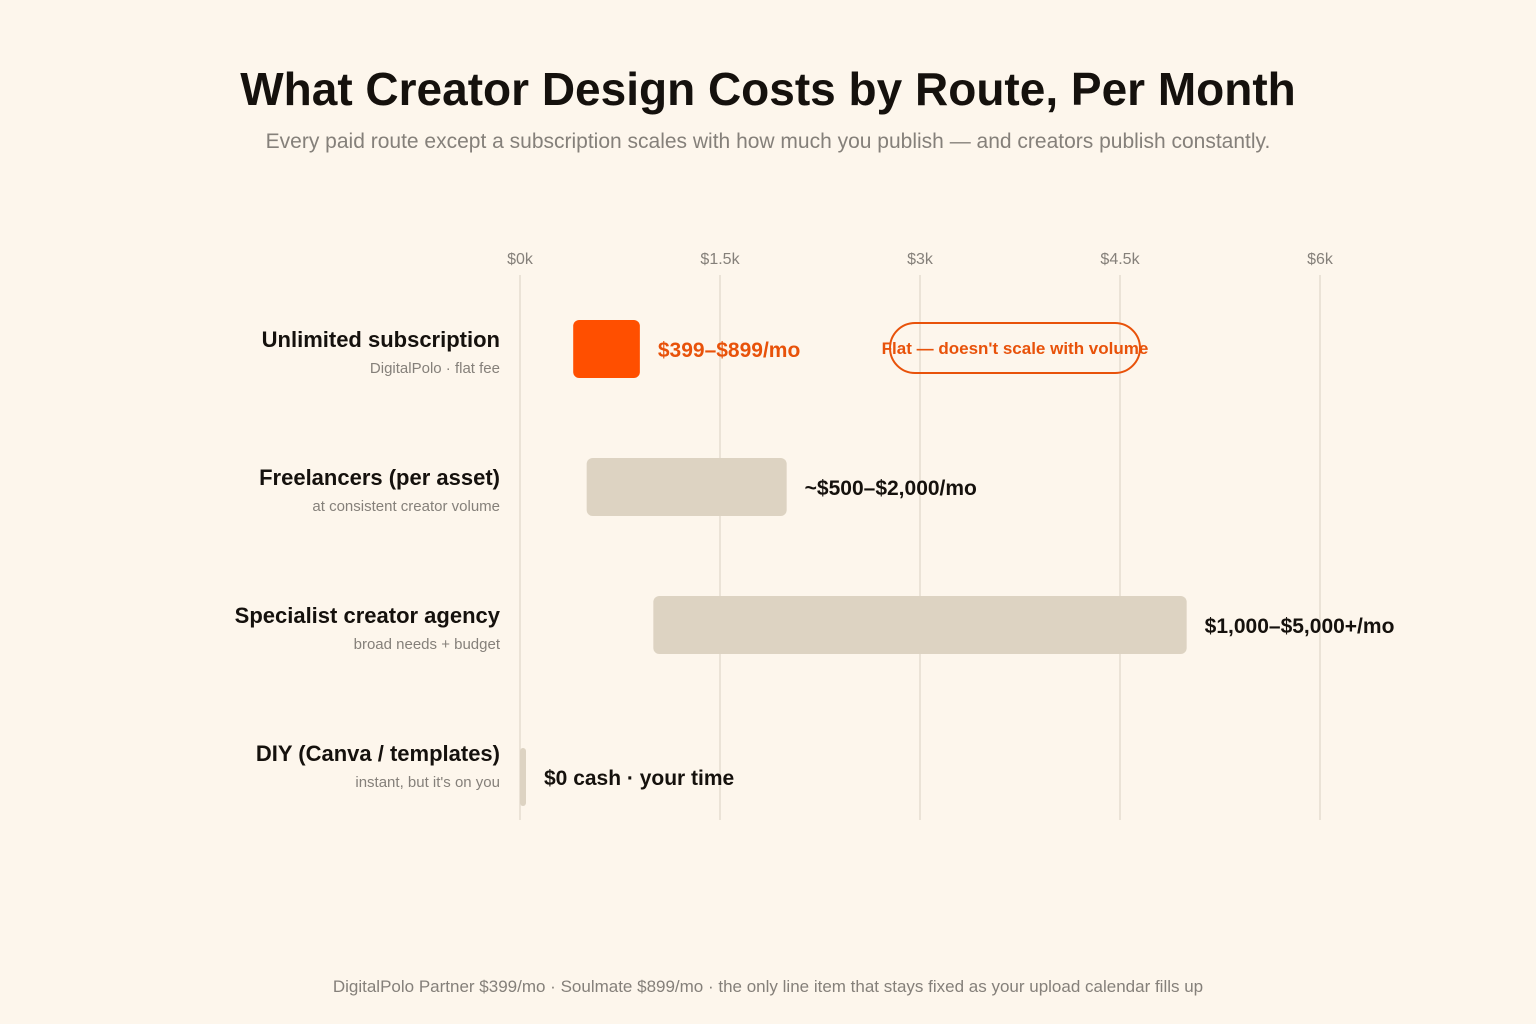 The image size is (1536, 1024). Describe the element at coordinates (729, 350) in the screenshot. I see `value-label: $399–$899/mo` at that location.